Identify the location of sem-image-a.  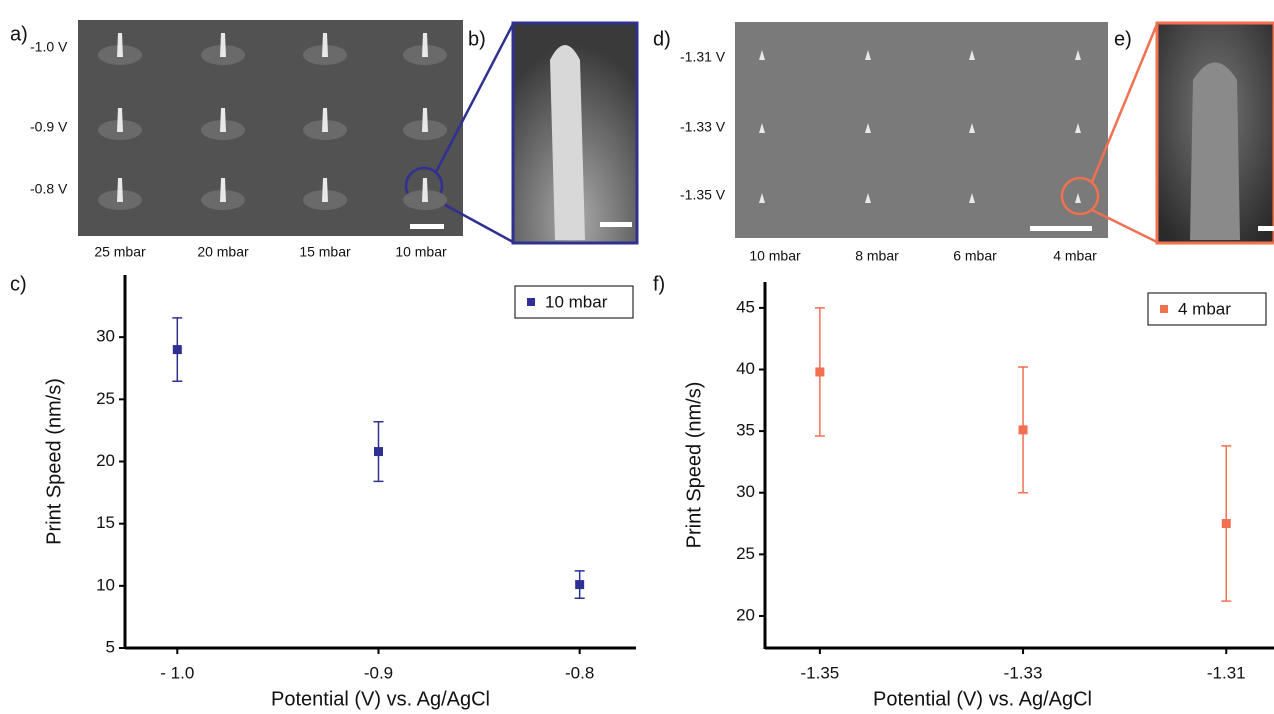
(270, 128).